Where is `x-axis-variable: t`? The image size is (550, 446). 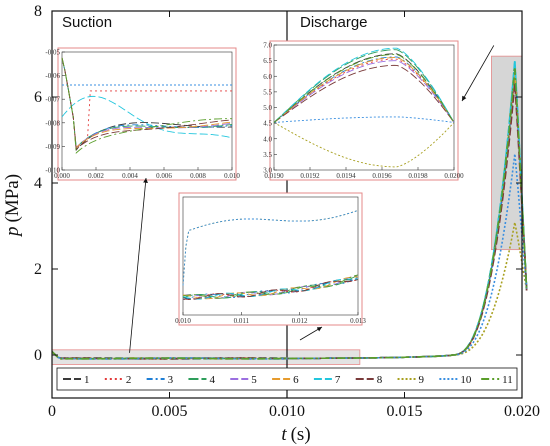
x-axis-variable: t is located at coordinates (284, 434).